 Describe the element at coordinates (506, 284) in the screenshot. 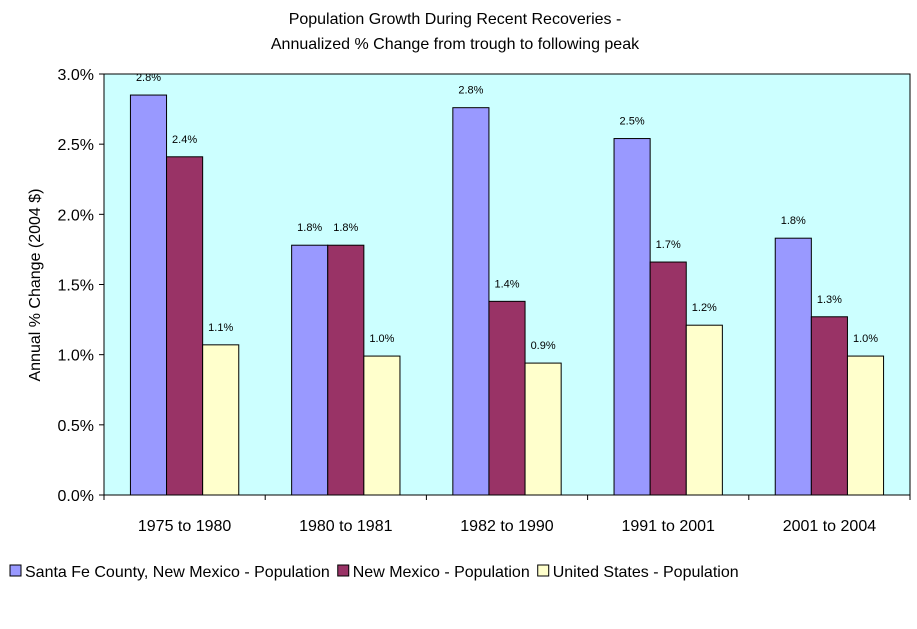

I see `data-label: 1.4%` at that location.